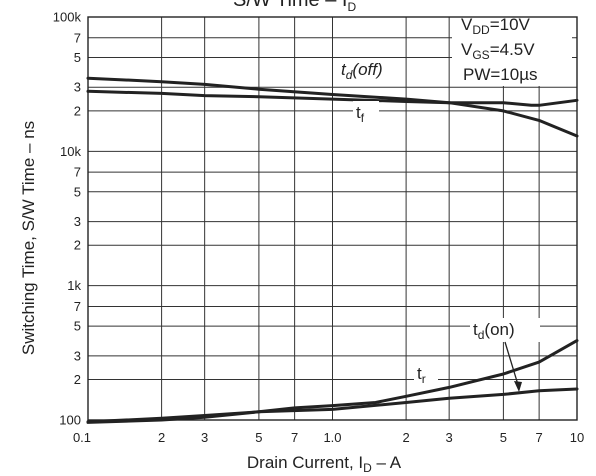 The width and height of the screenshot is (596, 476). What do you see at coordinates (332, 98) in the screenshot?
I see `series-line-tf` at bounding box center [332, 98].